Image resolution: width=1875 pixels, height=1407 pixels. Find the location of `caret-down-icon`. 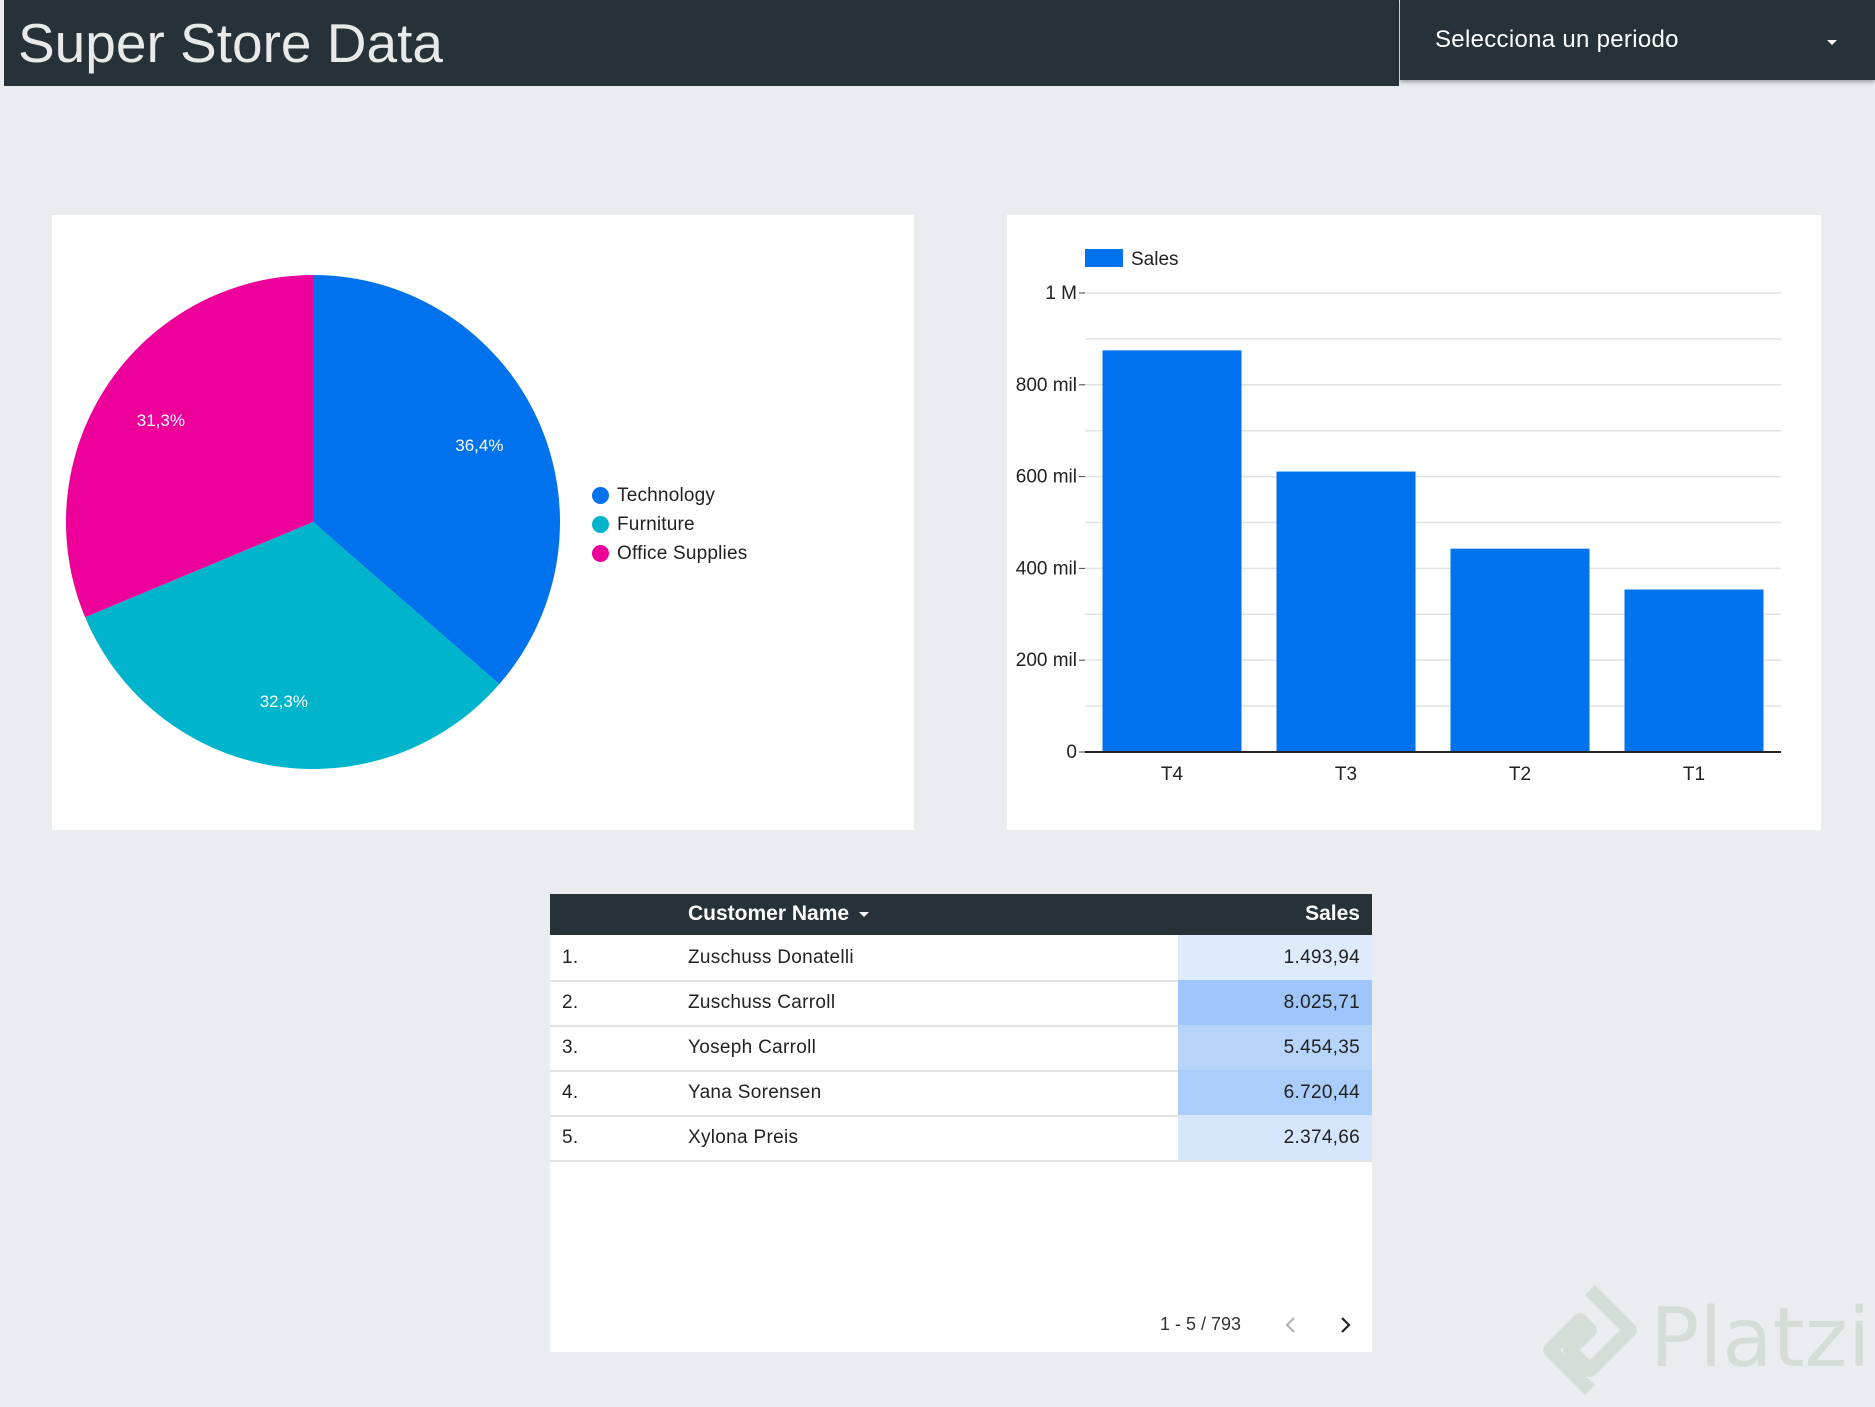

caret-down-icon is located at coordinates (1832, 42).